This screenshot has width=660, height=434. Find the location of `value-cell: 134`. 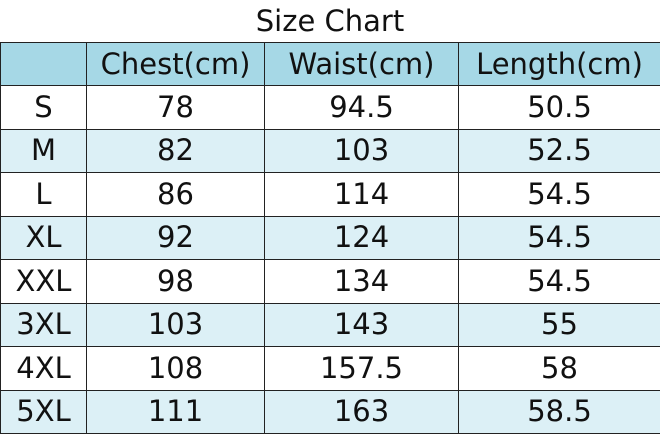

value-cell: 134 is located at coordinates (361, 281).